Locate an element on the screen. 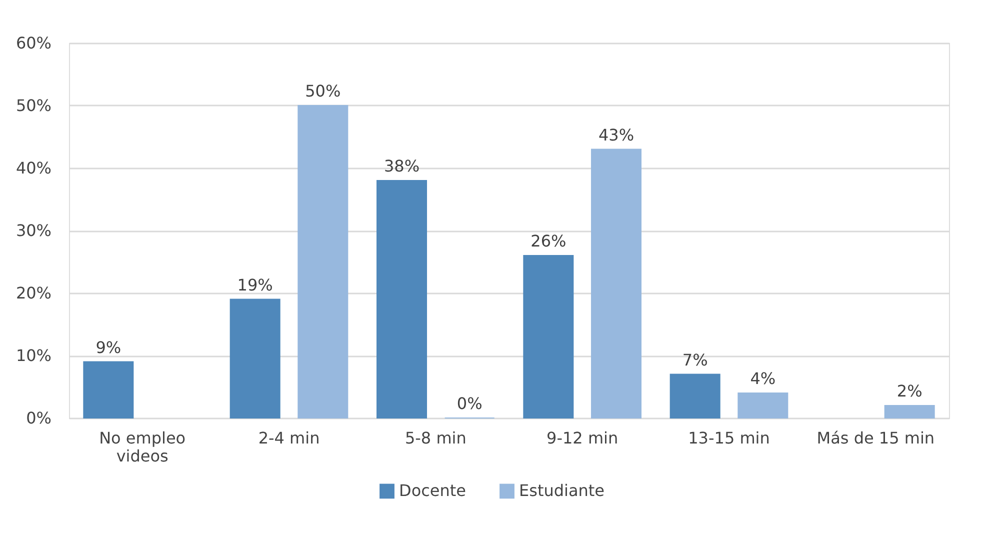 This screenshot has height=559, width=990. data-label: 38% is located at coordinates (402, 166).